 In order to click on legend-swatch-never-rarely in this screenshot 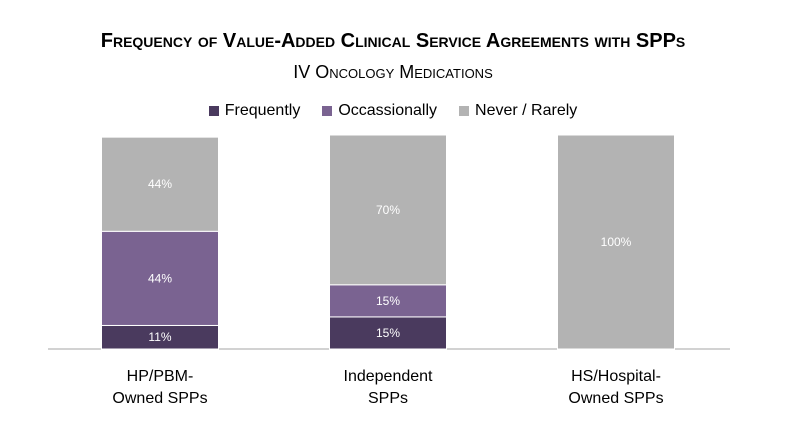, I will do `click(464, 111)`.